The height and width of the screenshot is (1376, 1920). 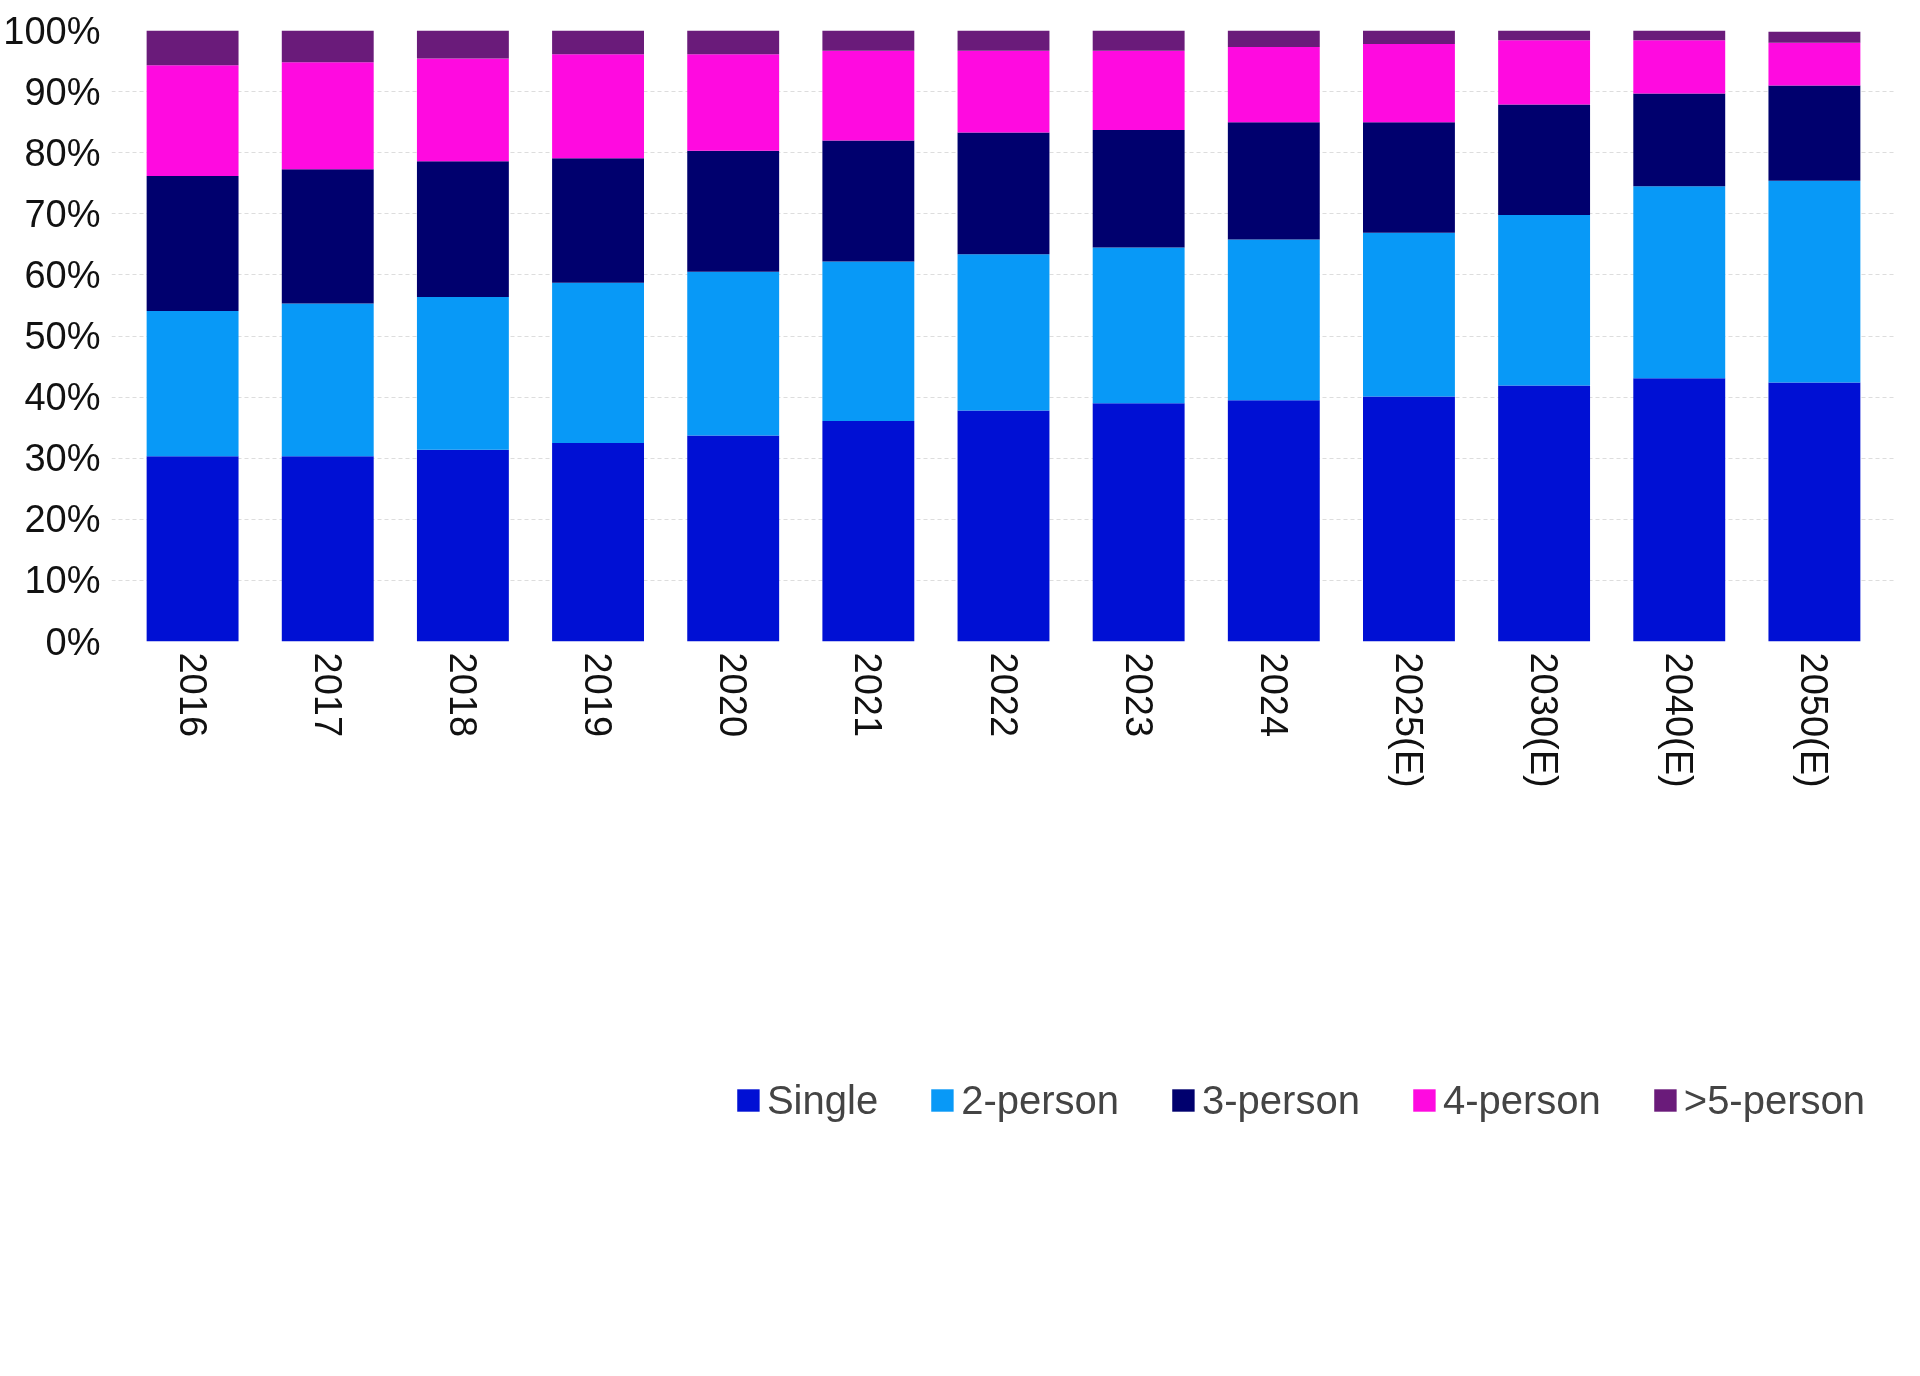 I want to click on x-tick-label: 2030(E), so click(x=1544, y=720).